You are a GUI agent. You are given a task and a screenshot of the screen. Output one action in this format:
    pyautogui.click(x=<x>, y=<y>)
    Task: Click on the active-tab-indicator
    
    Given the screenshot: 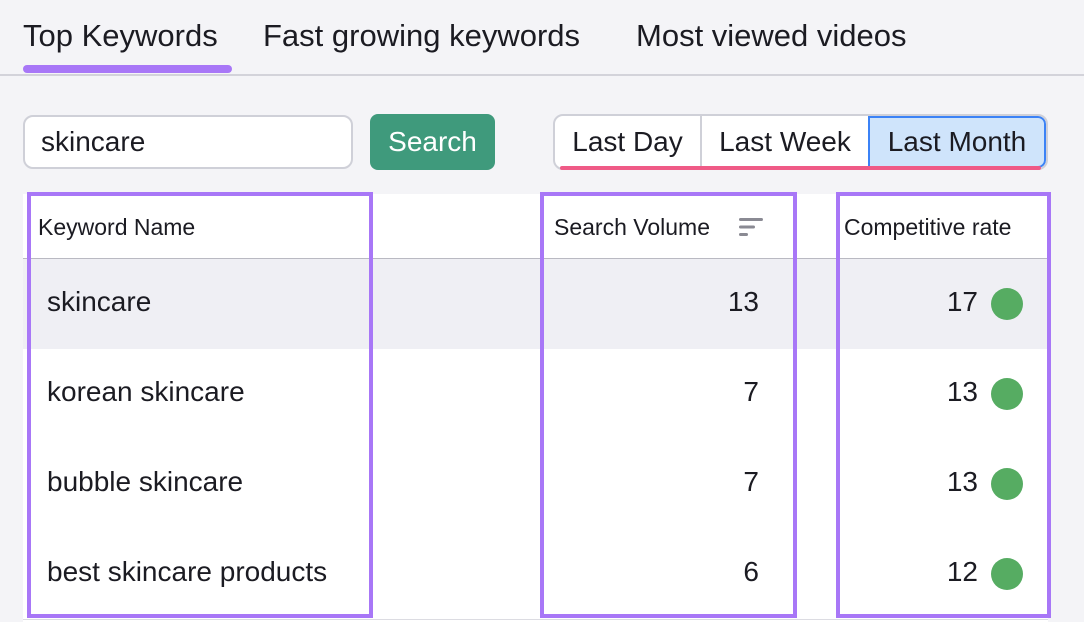 What is the action you would take?
    pyautogui.click(x=127, y=69)
    